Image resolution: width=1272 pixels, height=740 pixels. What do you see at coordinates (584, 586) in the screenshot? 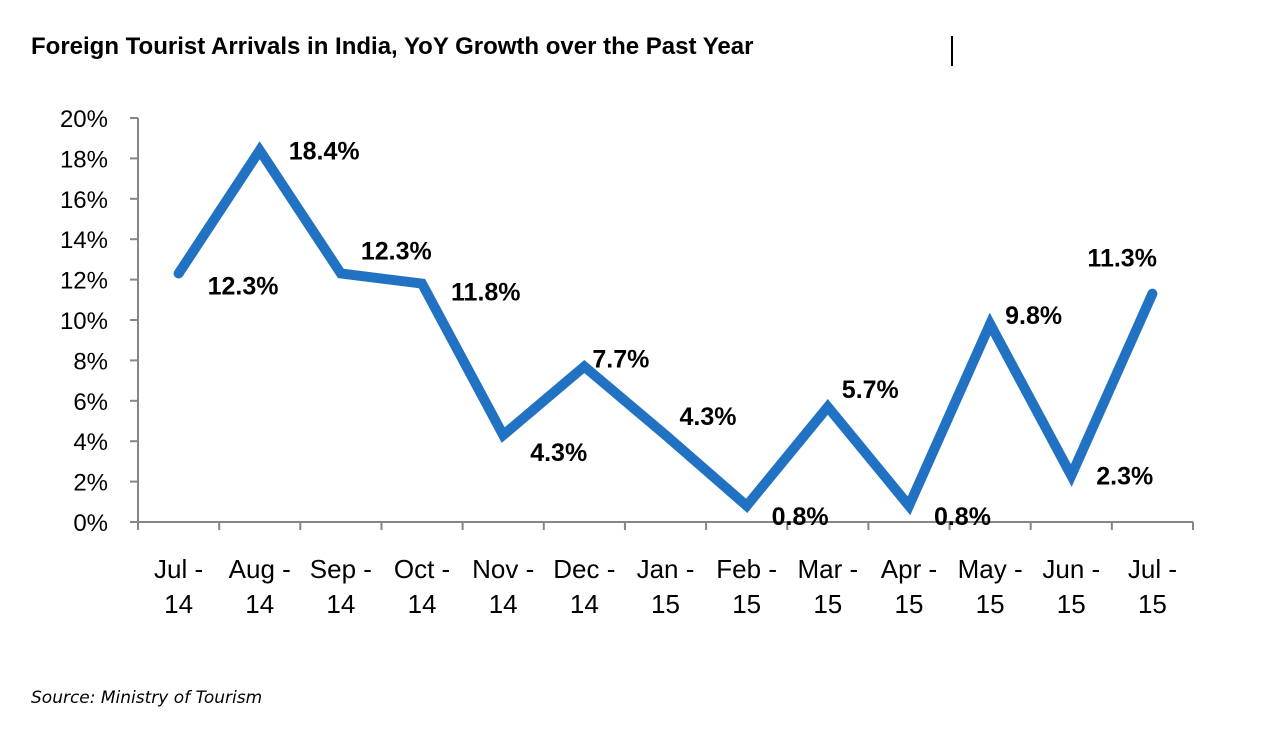
I see `x-tick-label: Dec -14` at bounding box center [584, 586].